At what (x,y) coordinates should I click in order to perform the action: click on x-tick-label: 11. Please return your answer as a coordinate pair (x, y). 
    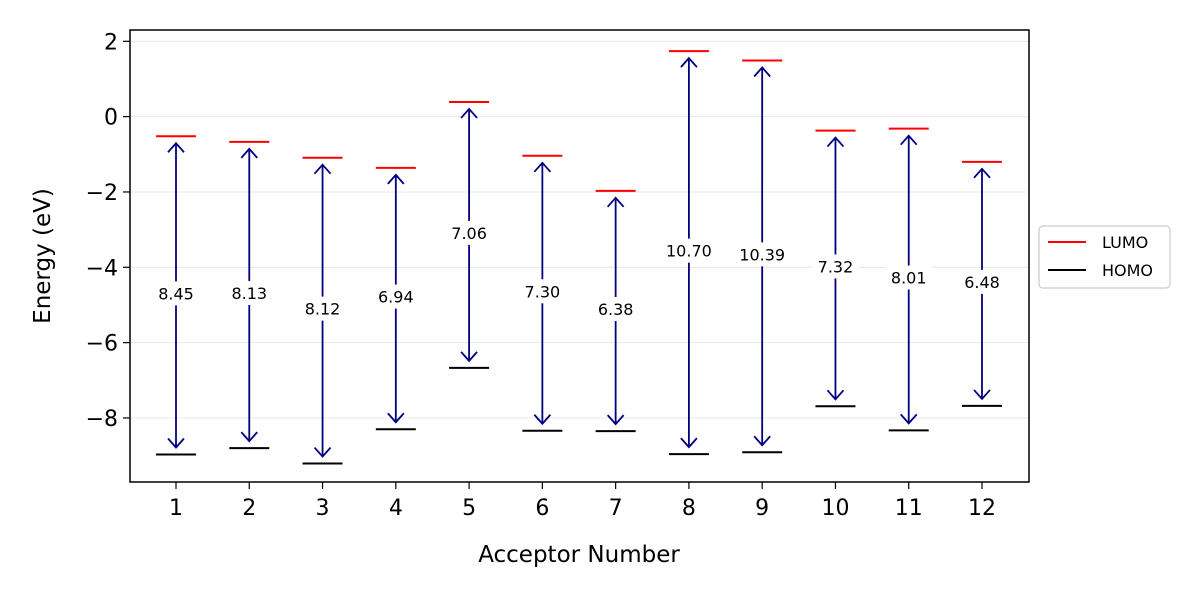
    Looking at the image, I should click on (909, 508).